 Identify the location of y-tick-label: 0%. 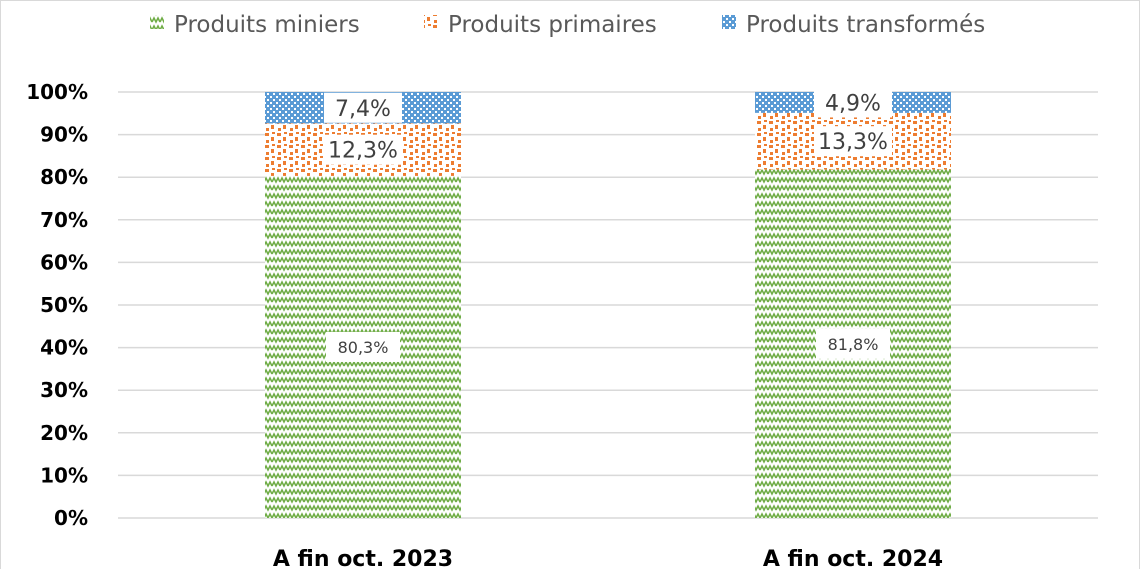
(71, 518).